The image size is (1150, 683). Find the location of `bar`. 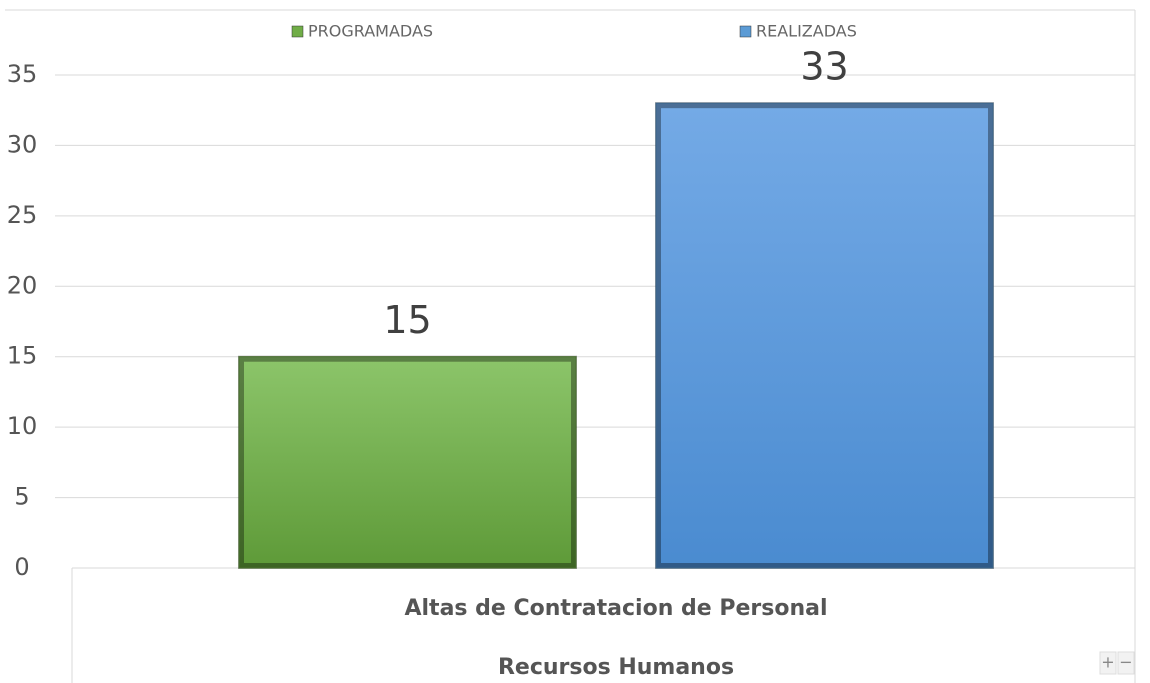

bar is located at coordinates (407, 462).